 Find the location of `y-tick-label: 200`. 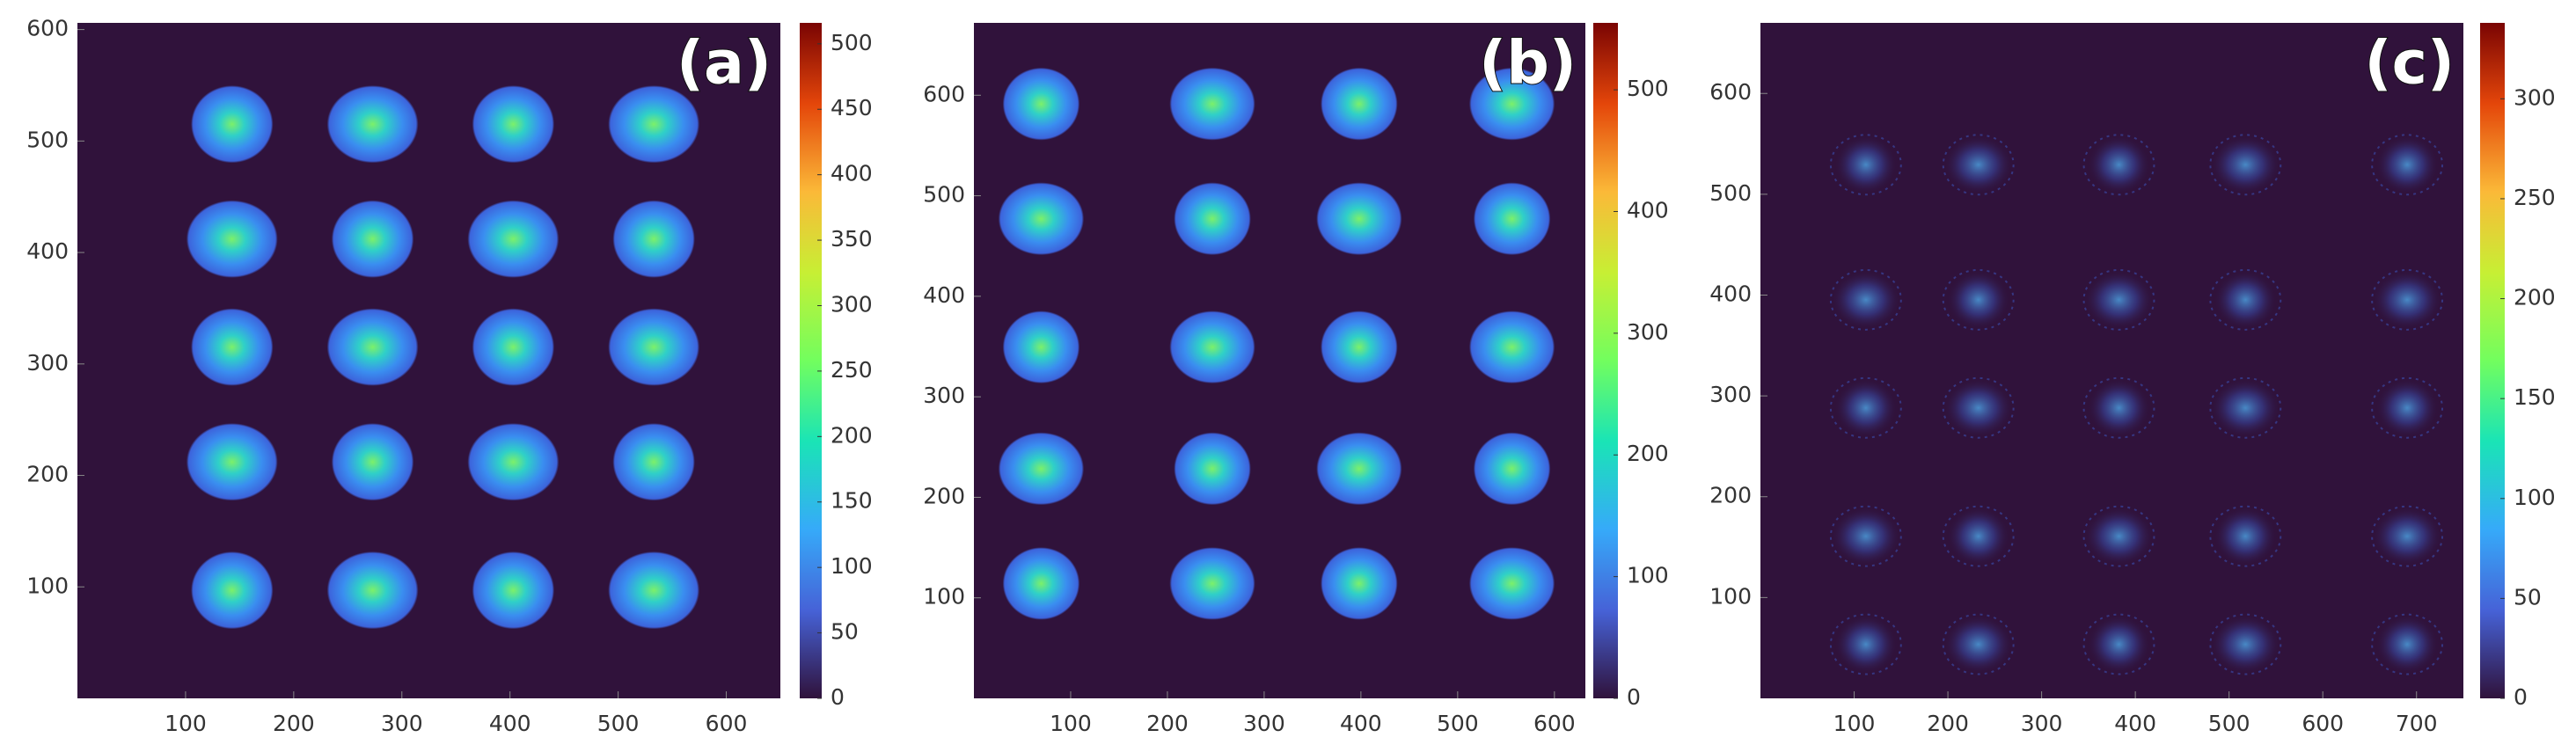

y-tick-label: 200 is located at coordinates (944, 495).